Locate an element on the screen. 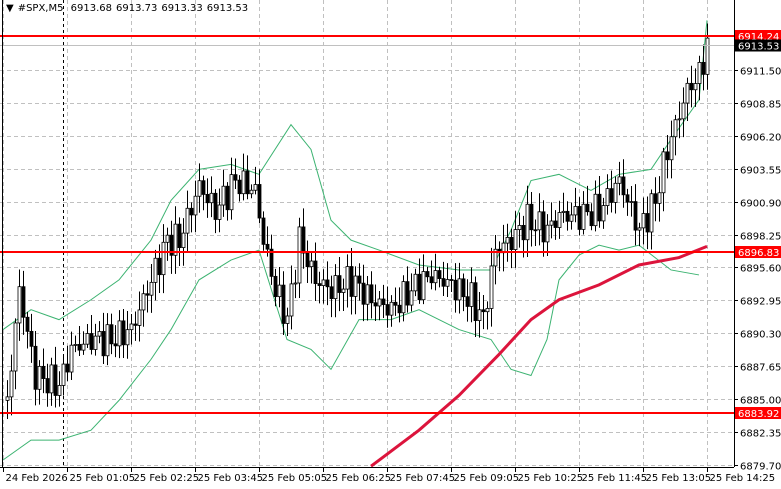 This screenshot has width=781, height=489. level-price-label: 6883.92 is located at coordinates (758, 414).